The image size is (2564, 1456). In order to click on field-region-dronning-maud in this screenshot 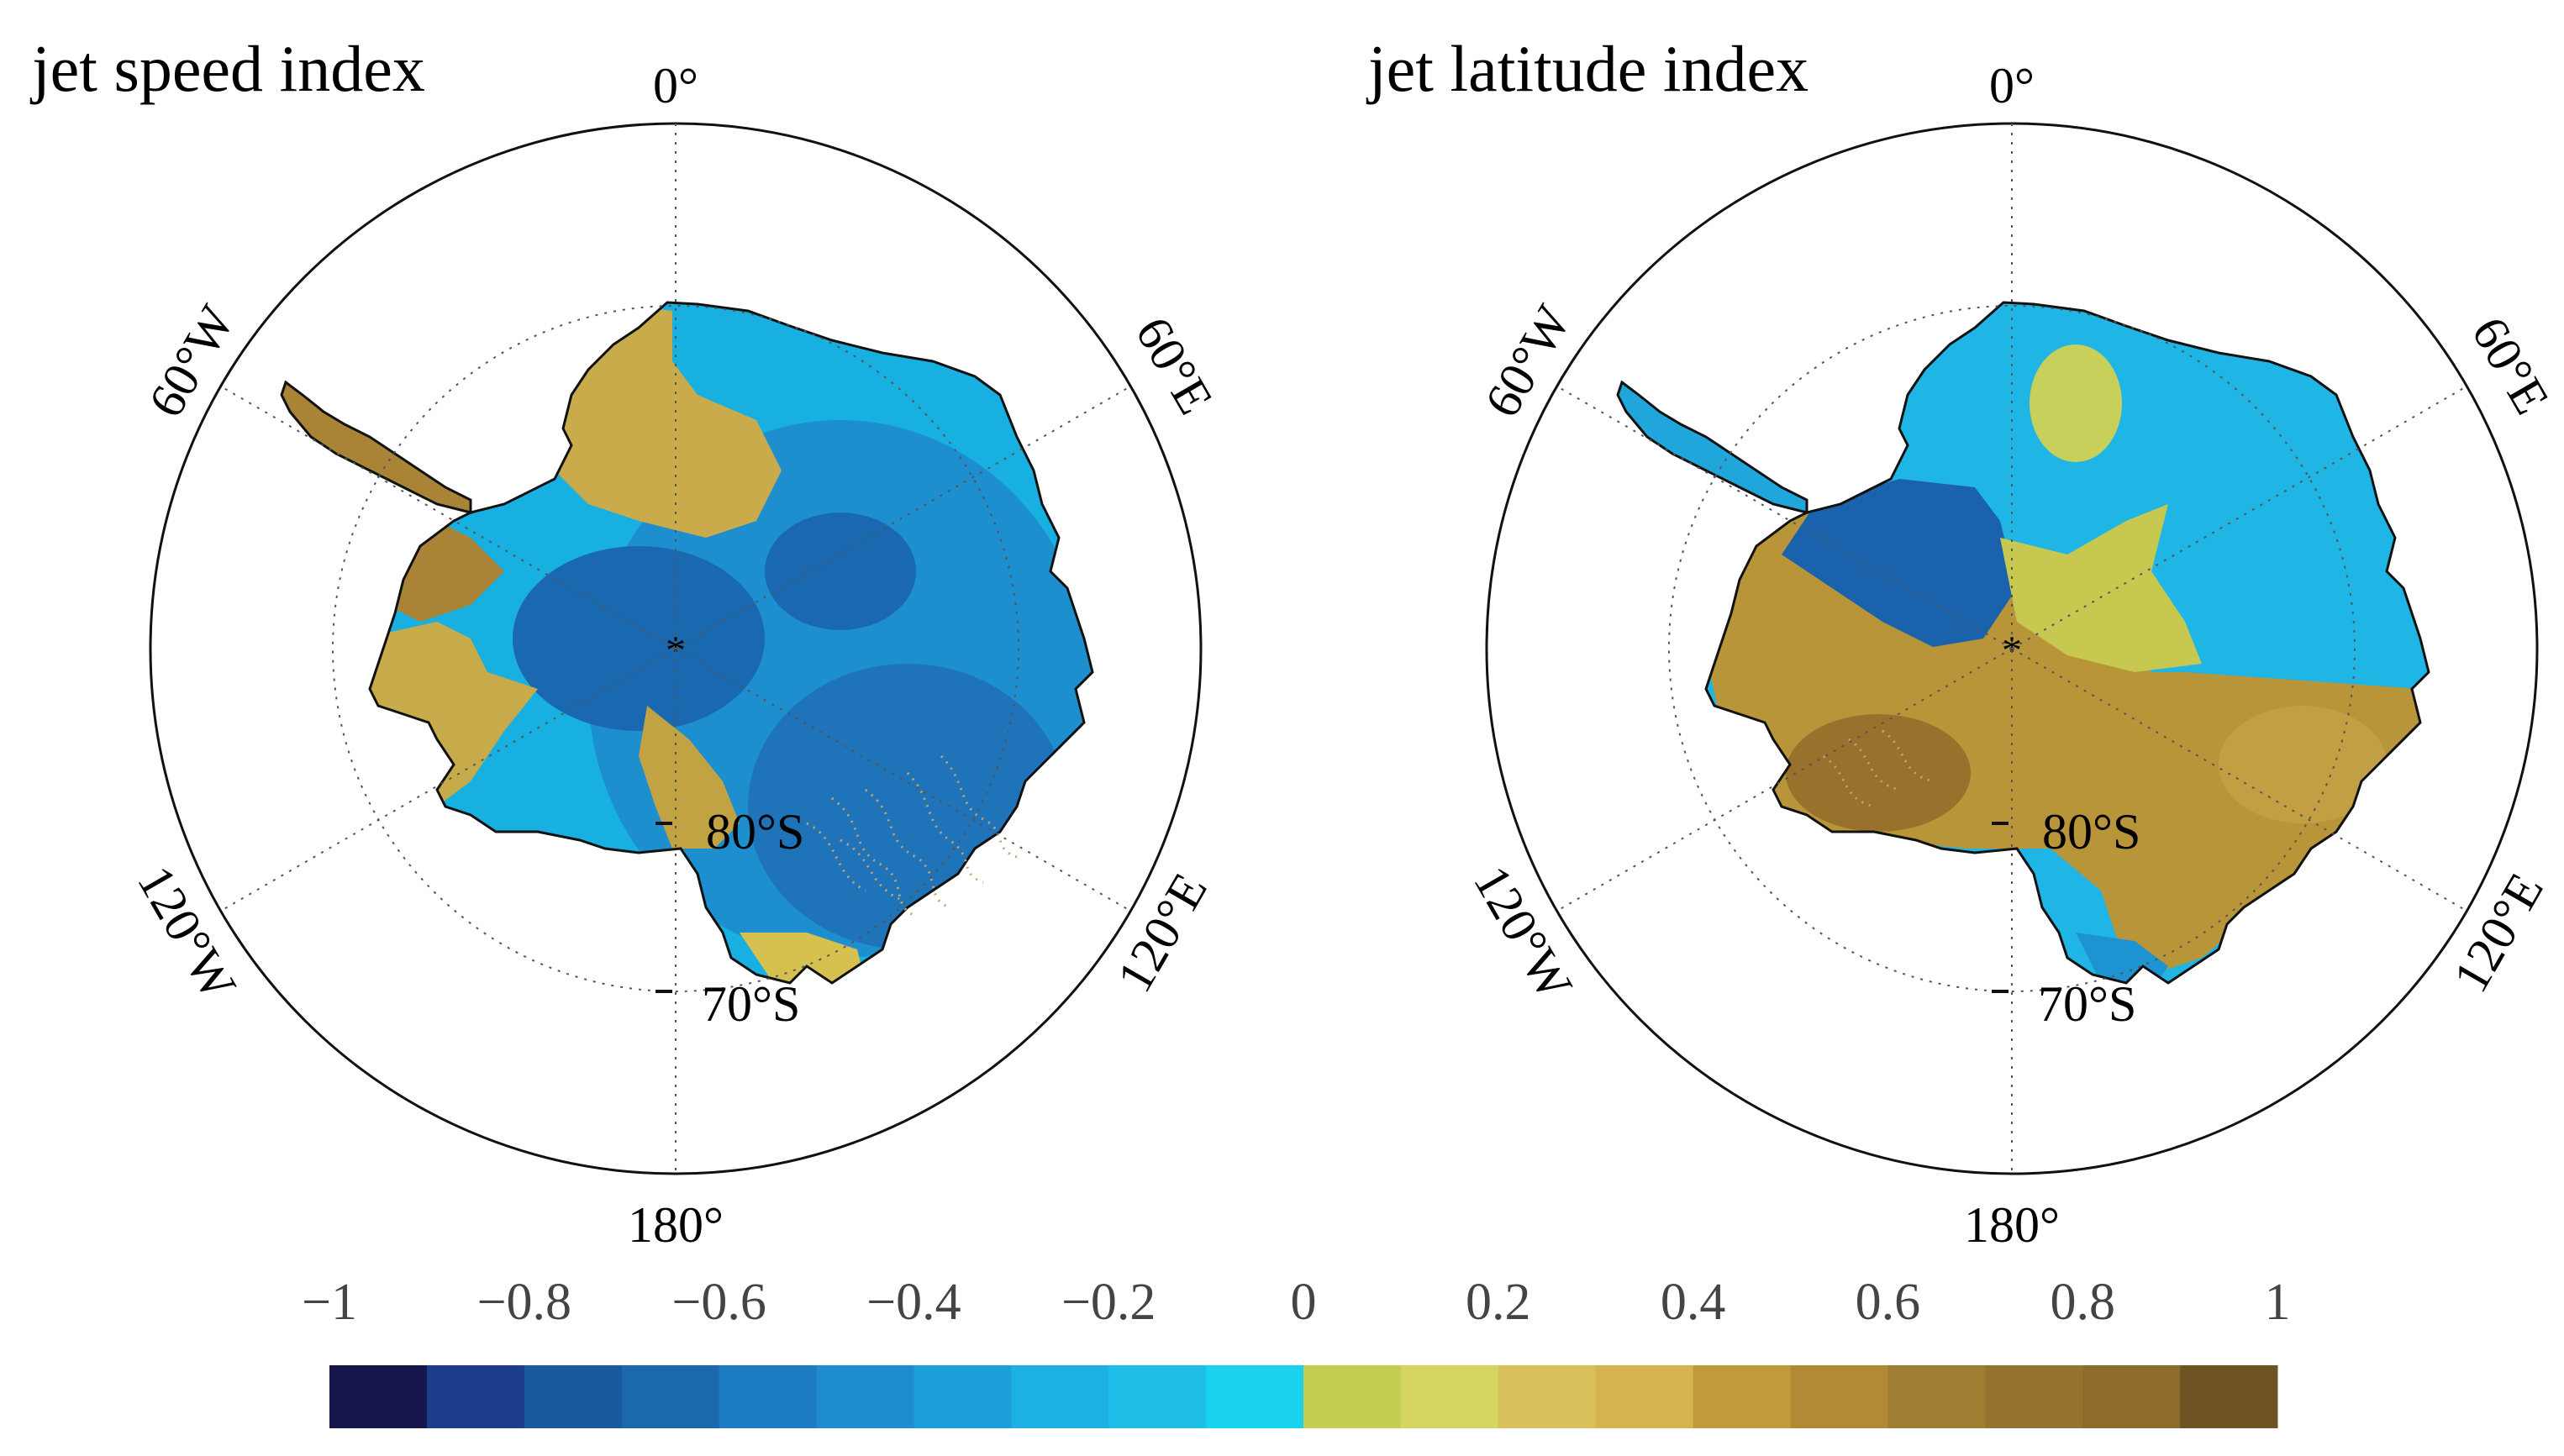, I will do `click(2076, 403)`.